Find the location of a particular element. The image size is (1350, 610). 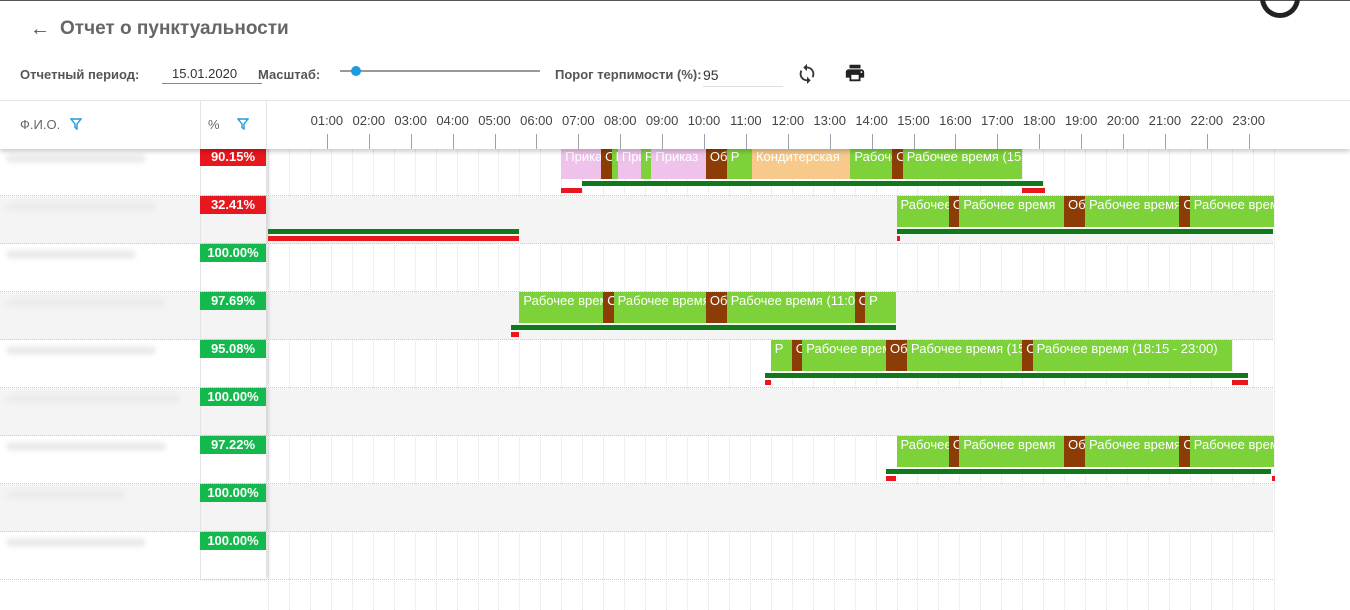

scale-slider-knob is located at coordinates (356, 71).